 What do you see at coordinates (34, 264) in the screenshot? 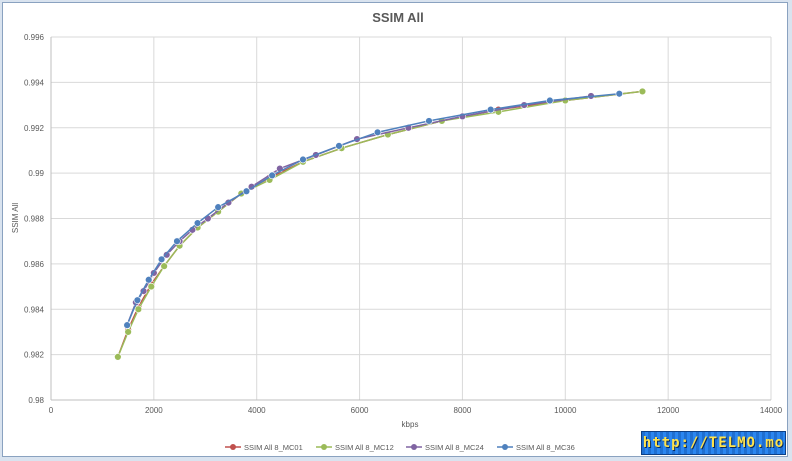
I see `y-tick-label: 0.986` at bounding box center [34, 264].